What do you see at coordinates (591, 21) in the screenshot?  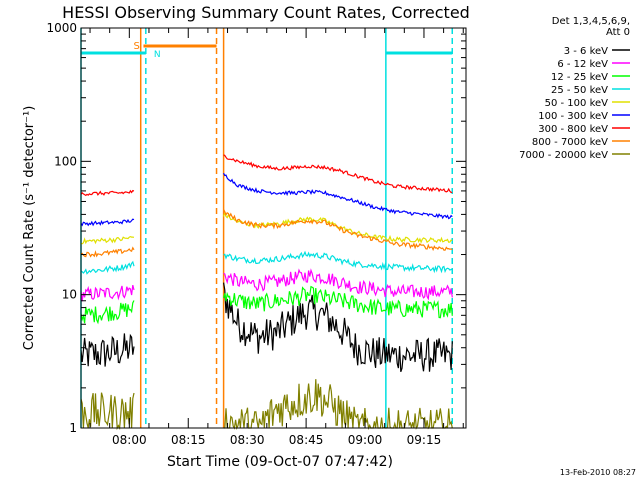 I see `legend-header: Det 1,3,4,5,6,9,` at bounding box center [591, 21].